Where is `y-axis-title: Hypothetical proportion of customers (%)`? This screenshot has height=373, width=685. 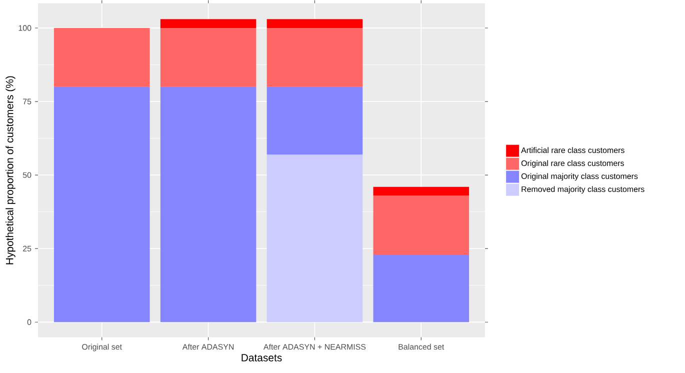
y-axis-title: Hypothetical proportion of customers (%) is located at coordinates (11, 170).